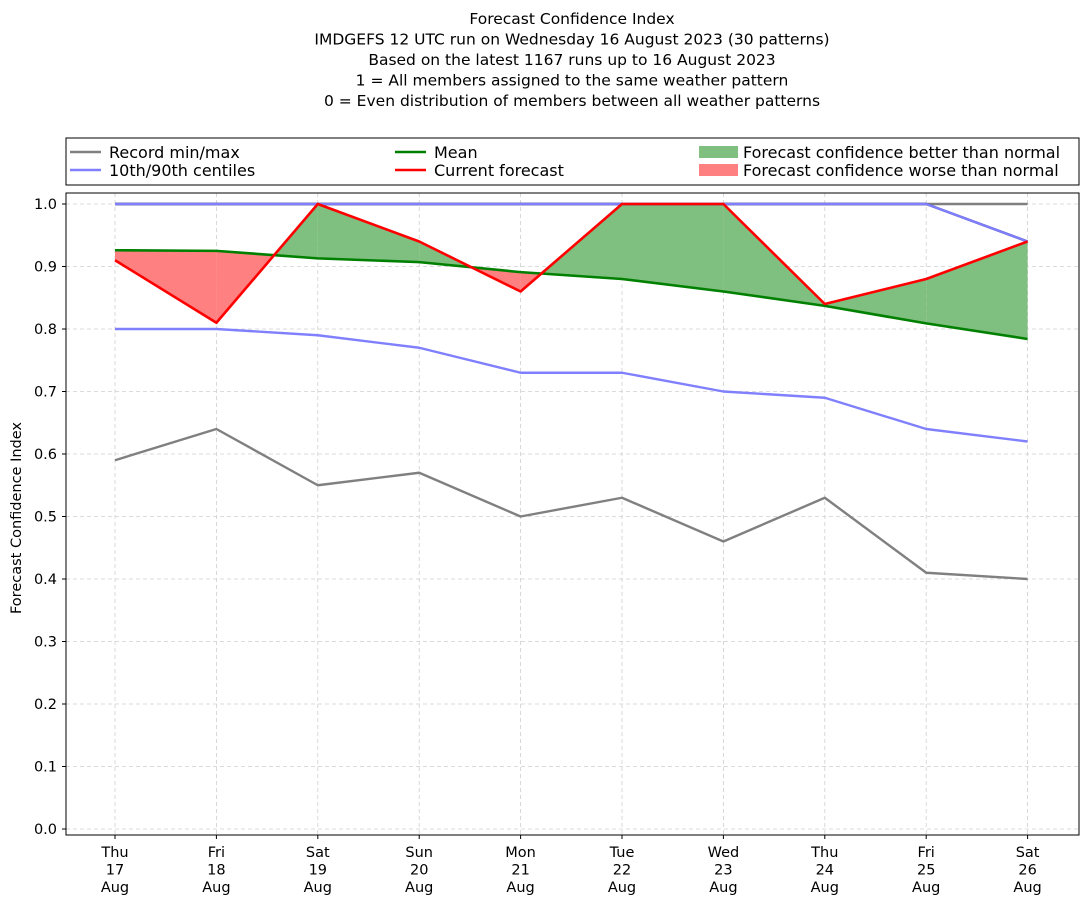 The image size is (1092, 924). What do you see at coordinates (318, 870) in the screenshot?
I see `x-tick-label: Sat 19 Aug` at bounding box center [318, 870].